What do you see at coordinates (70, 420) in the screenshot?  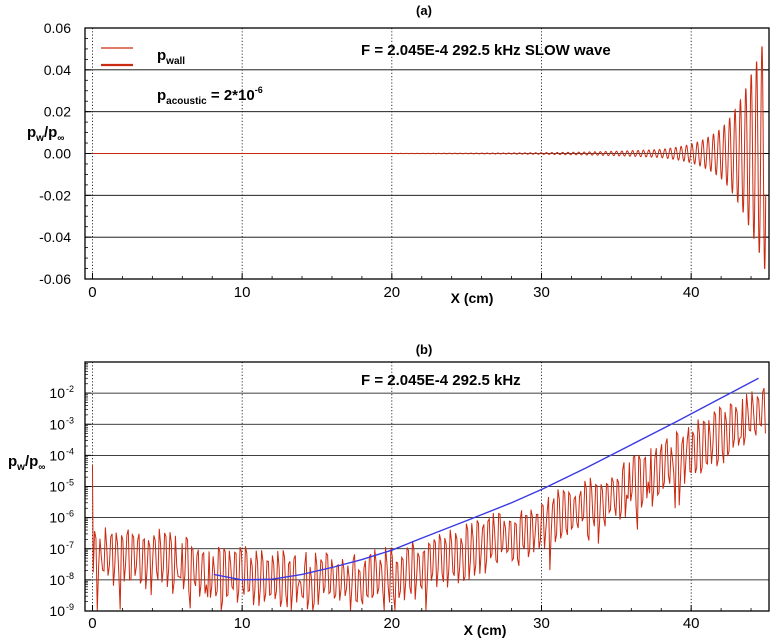 I see `y-tick-exponent: -3` at bounding box center [70, 420].